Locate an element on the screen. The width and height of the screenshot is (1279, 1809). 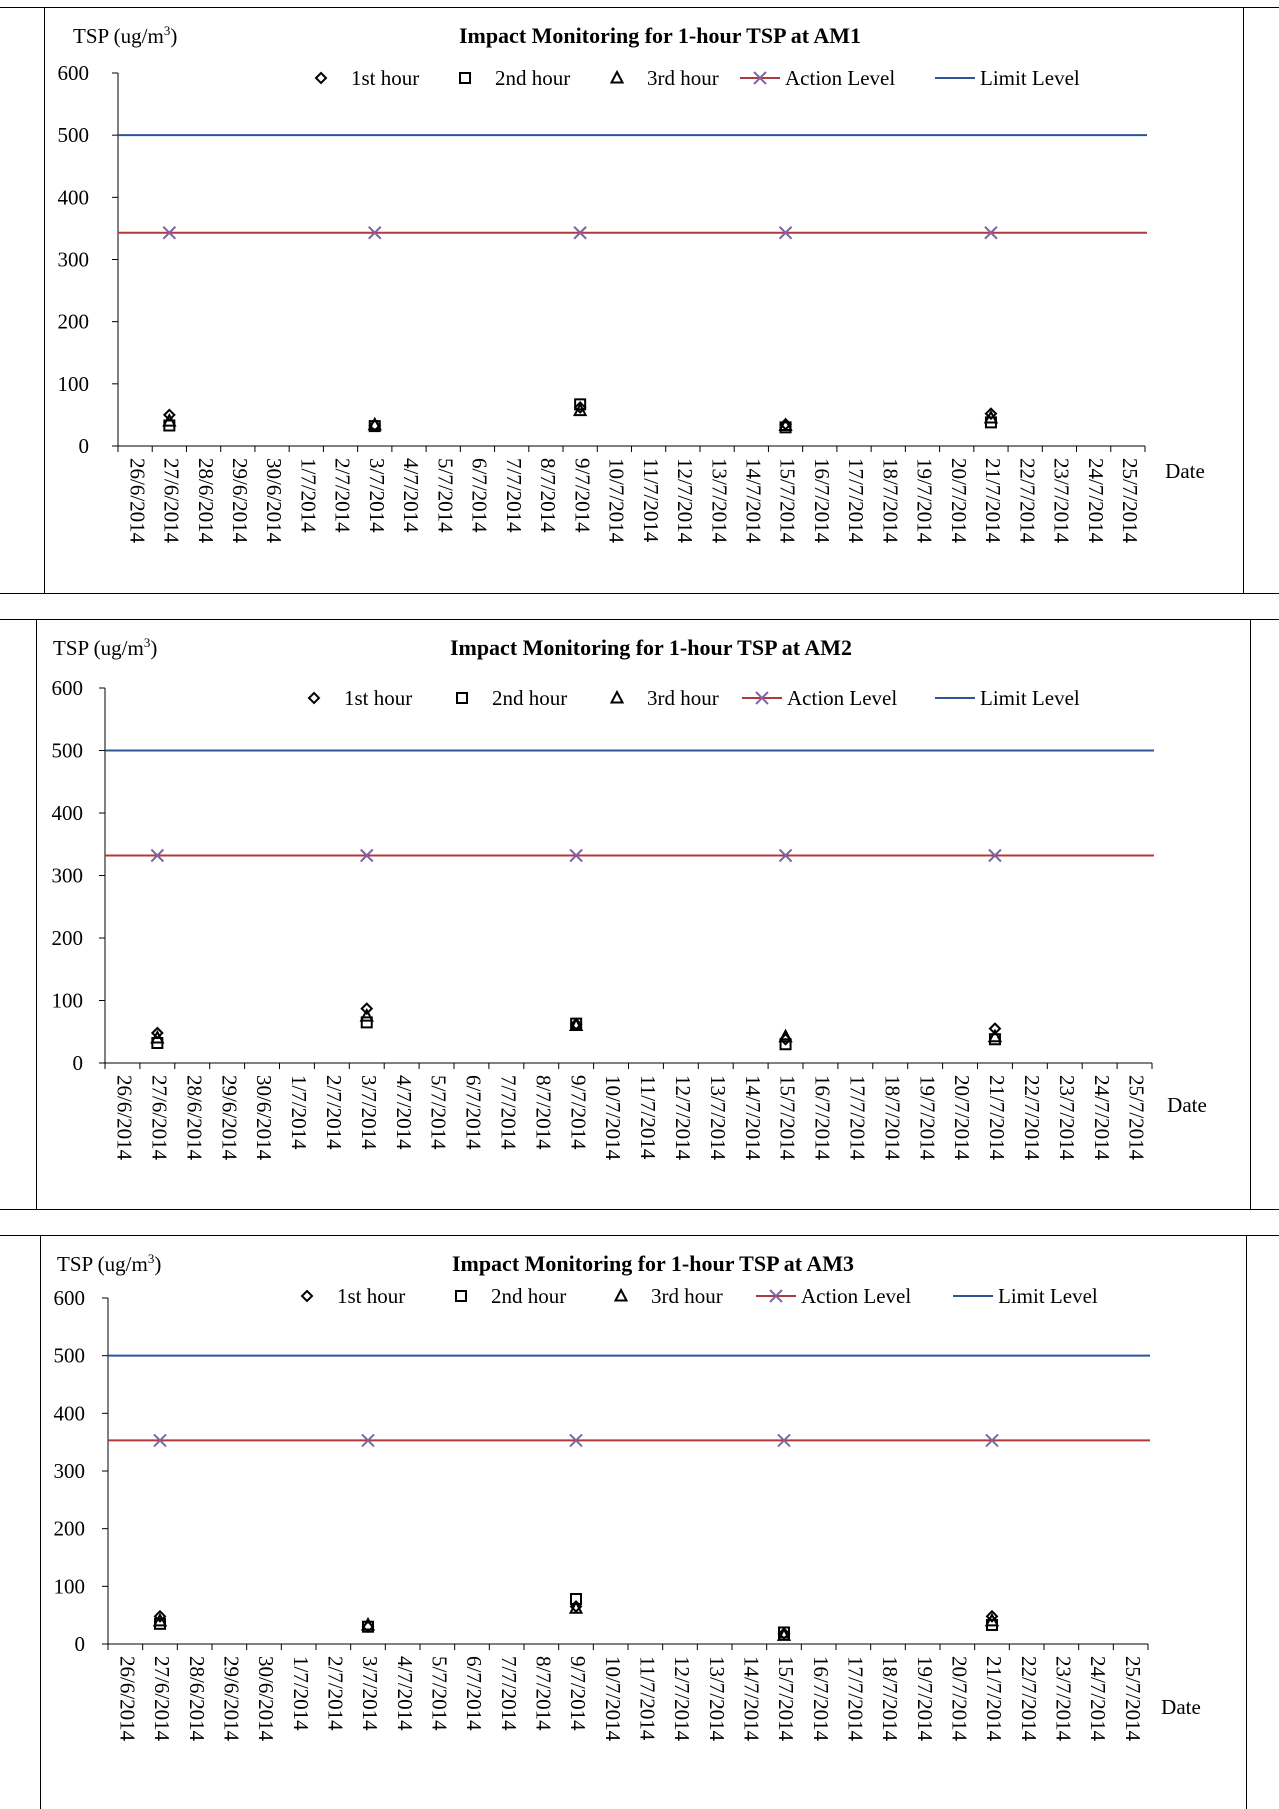
x-tick-label: 16/7/2014 is located at coordinates (822, 501).